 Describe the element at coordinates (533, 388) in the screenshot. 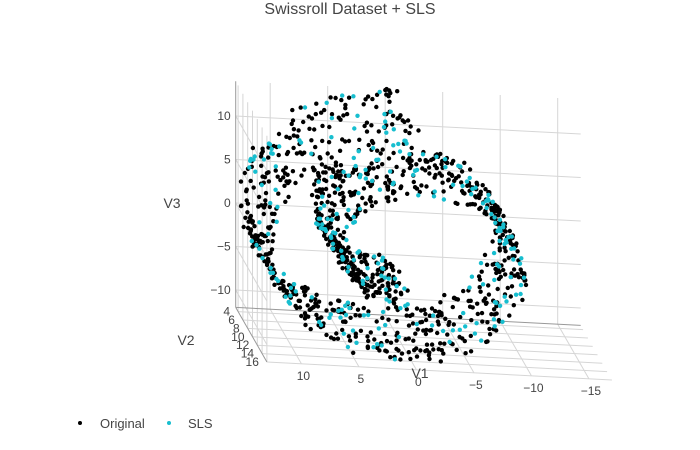

I see `tick-label-v1: −10` at that location.